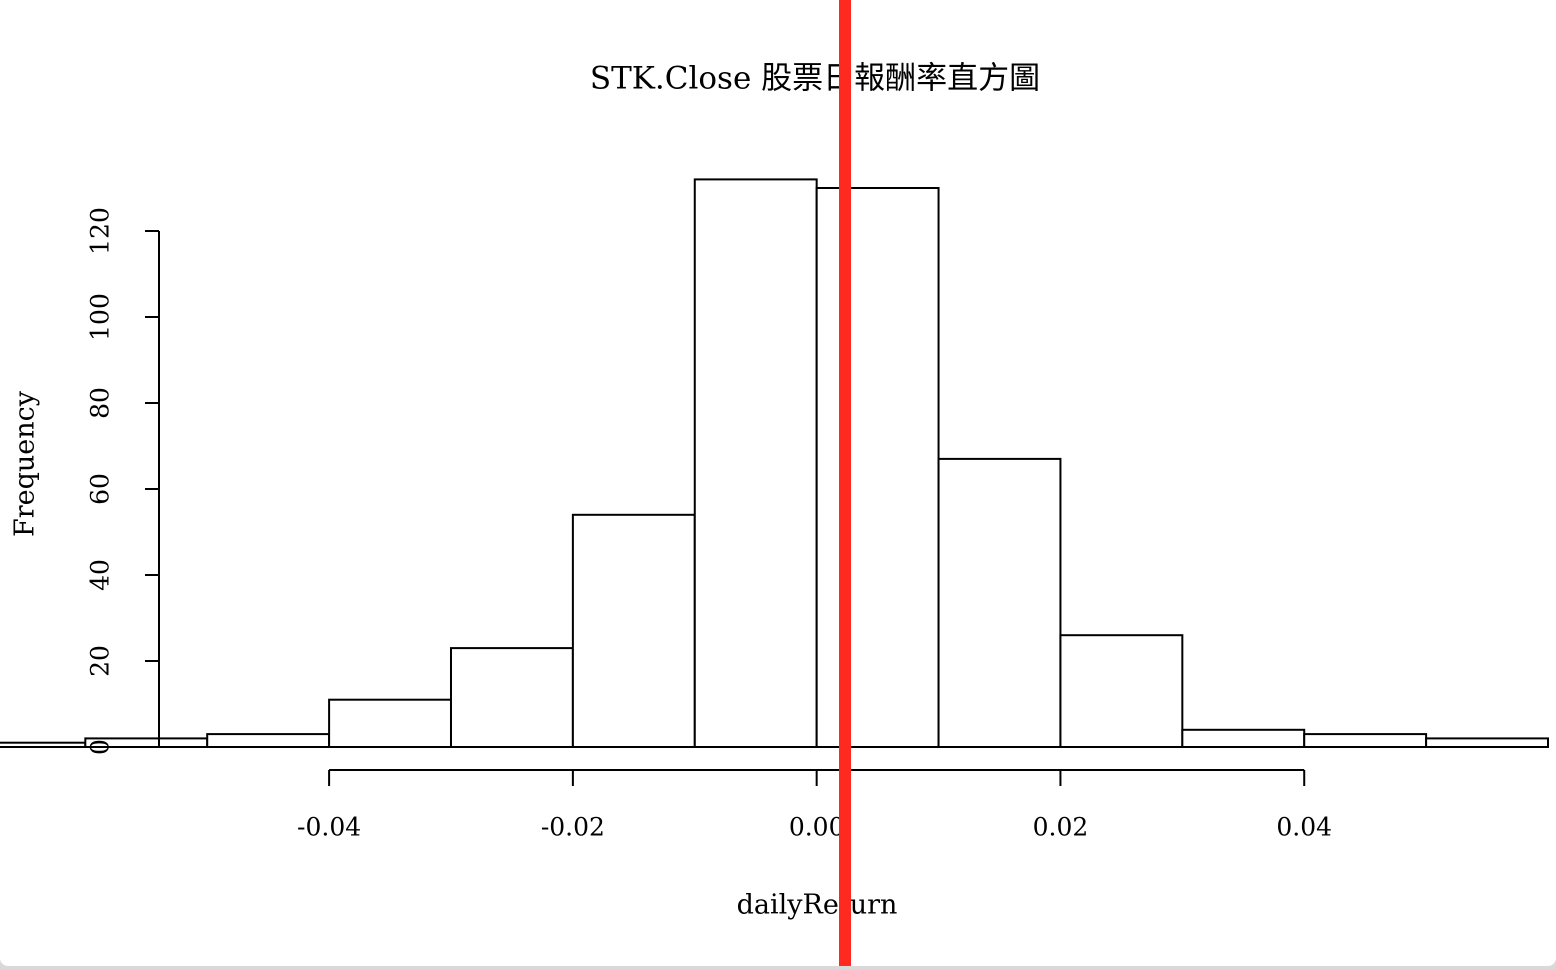 The height and width of the screenshot is (970, 1556). Describe the element at coordinates (1304, 827) in the screenshot. I see `x-tick-label: 0.04` at that location.